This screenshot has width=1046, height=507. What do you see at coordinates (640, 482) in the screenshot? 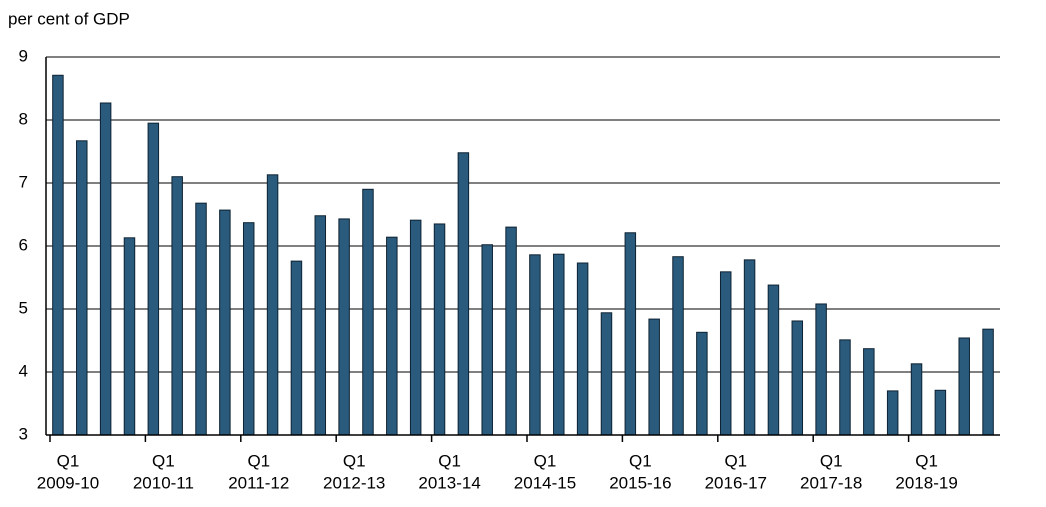
I see `x-group-label: 2015-16` at bounding box center [640, 482].